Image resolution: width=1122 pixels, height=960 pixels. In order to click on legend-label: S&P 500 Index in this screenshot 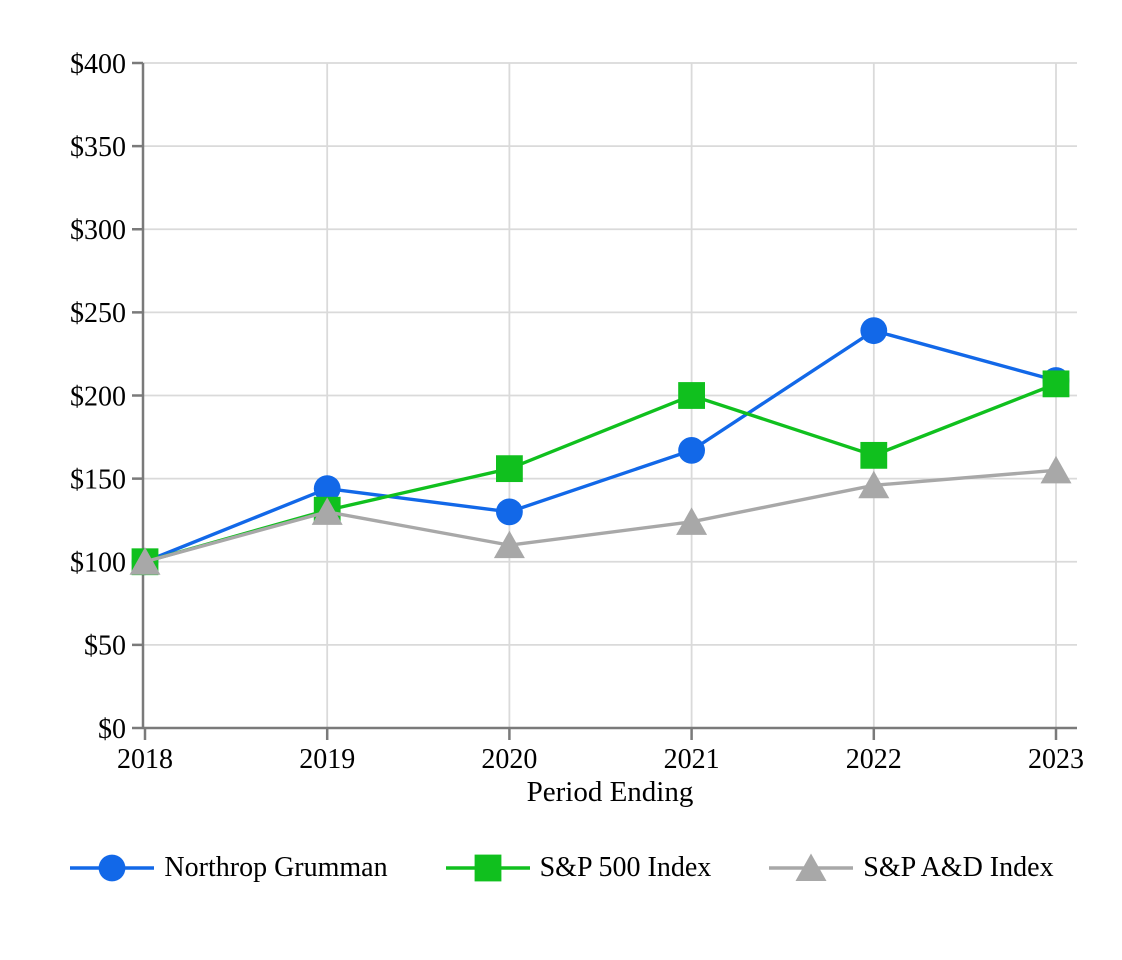, I will do `click(625, 867)`.